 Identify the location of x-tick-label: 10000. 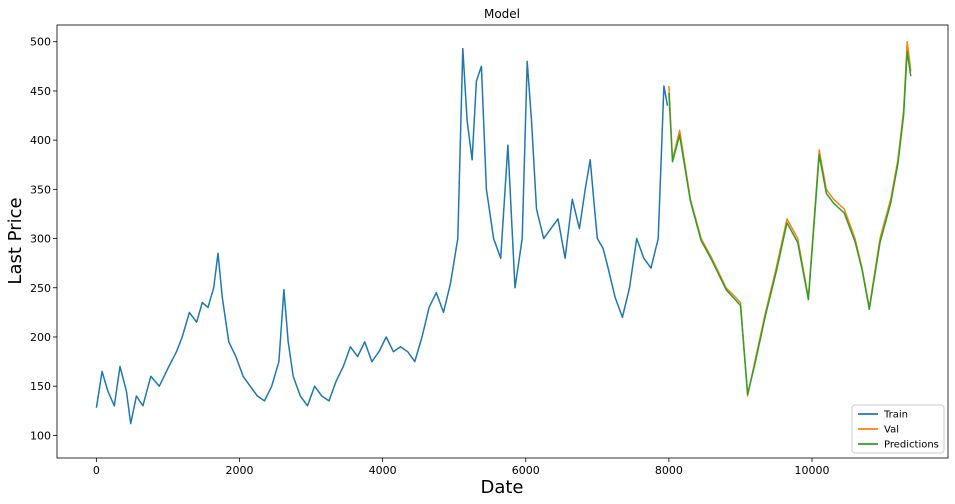
(812, 470).